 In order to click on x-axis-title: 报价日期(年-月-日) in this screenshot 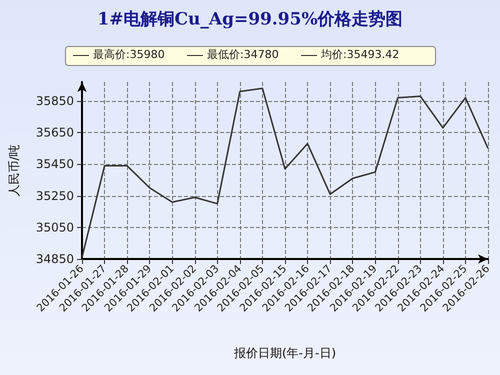, I will do `click(284, 353)`.